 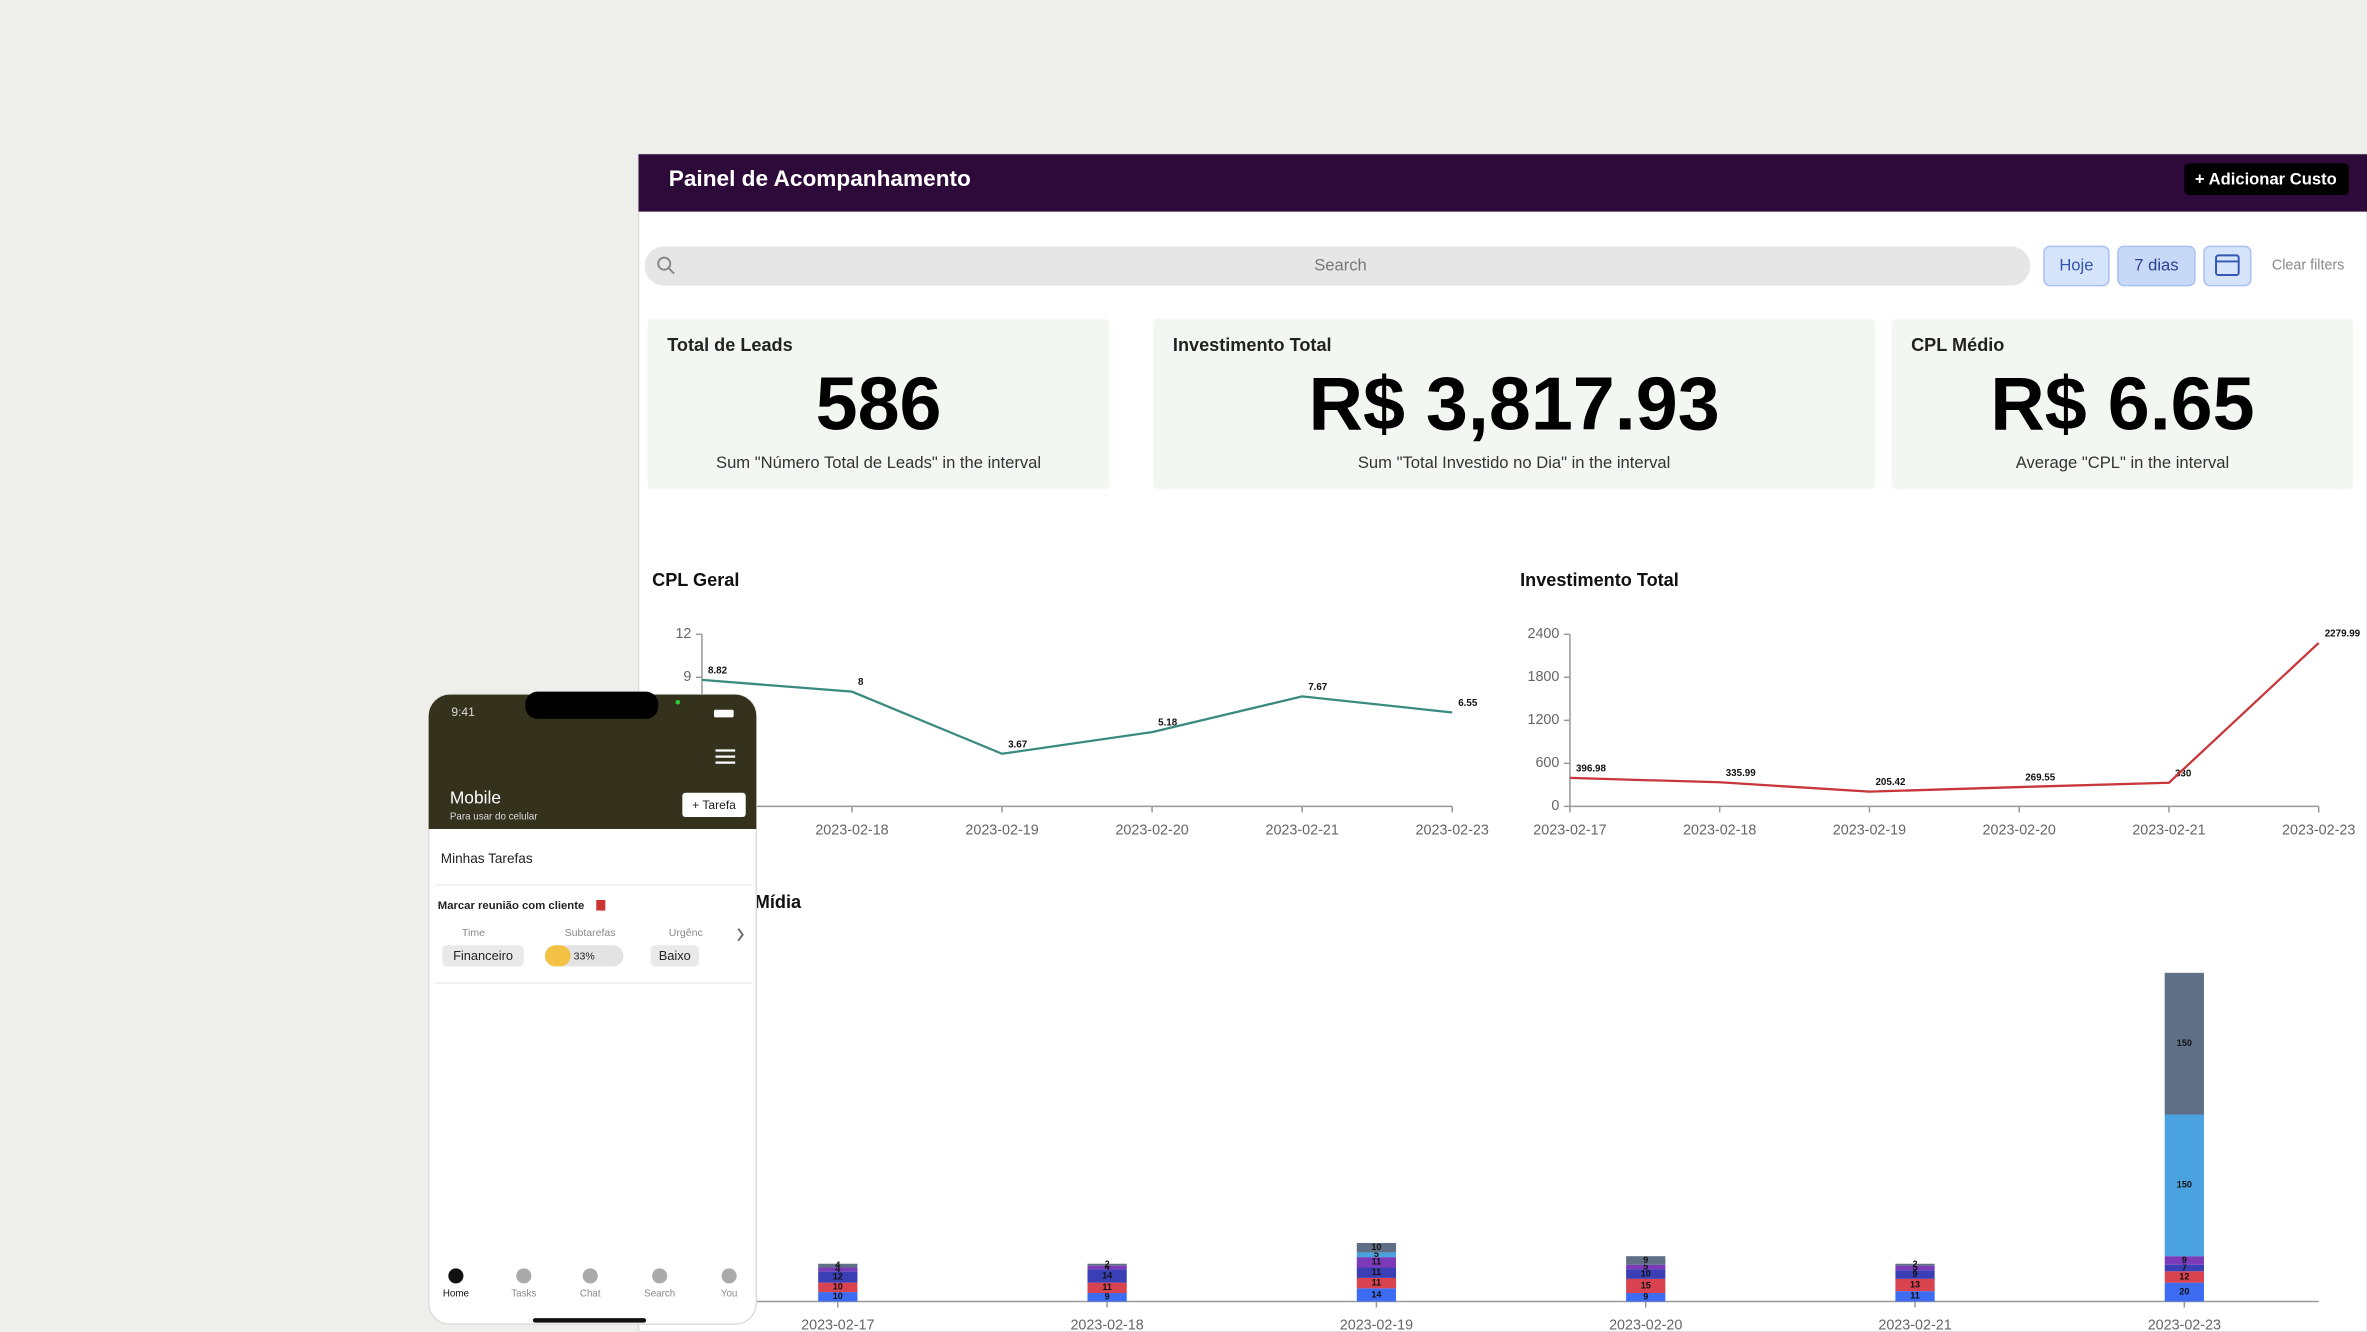 I want to click on y-tick-label: 600, so click(x=1547, y=763).